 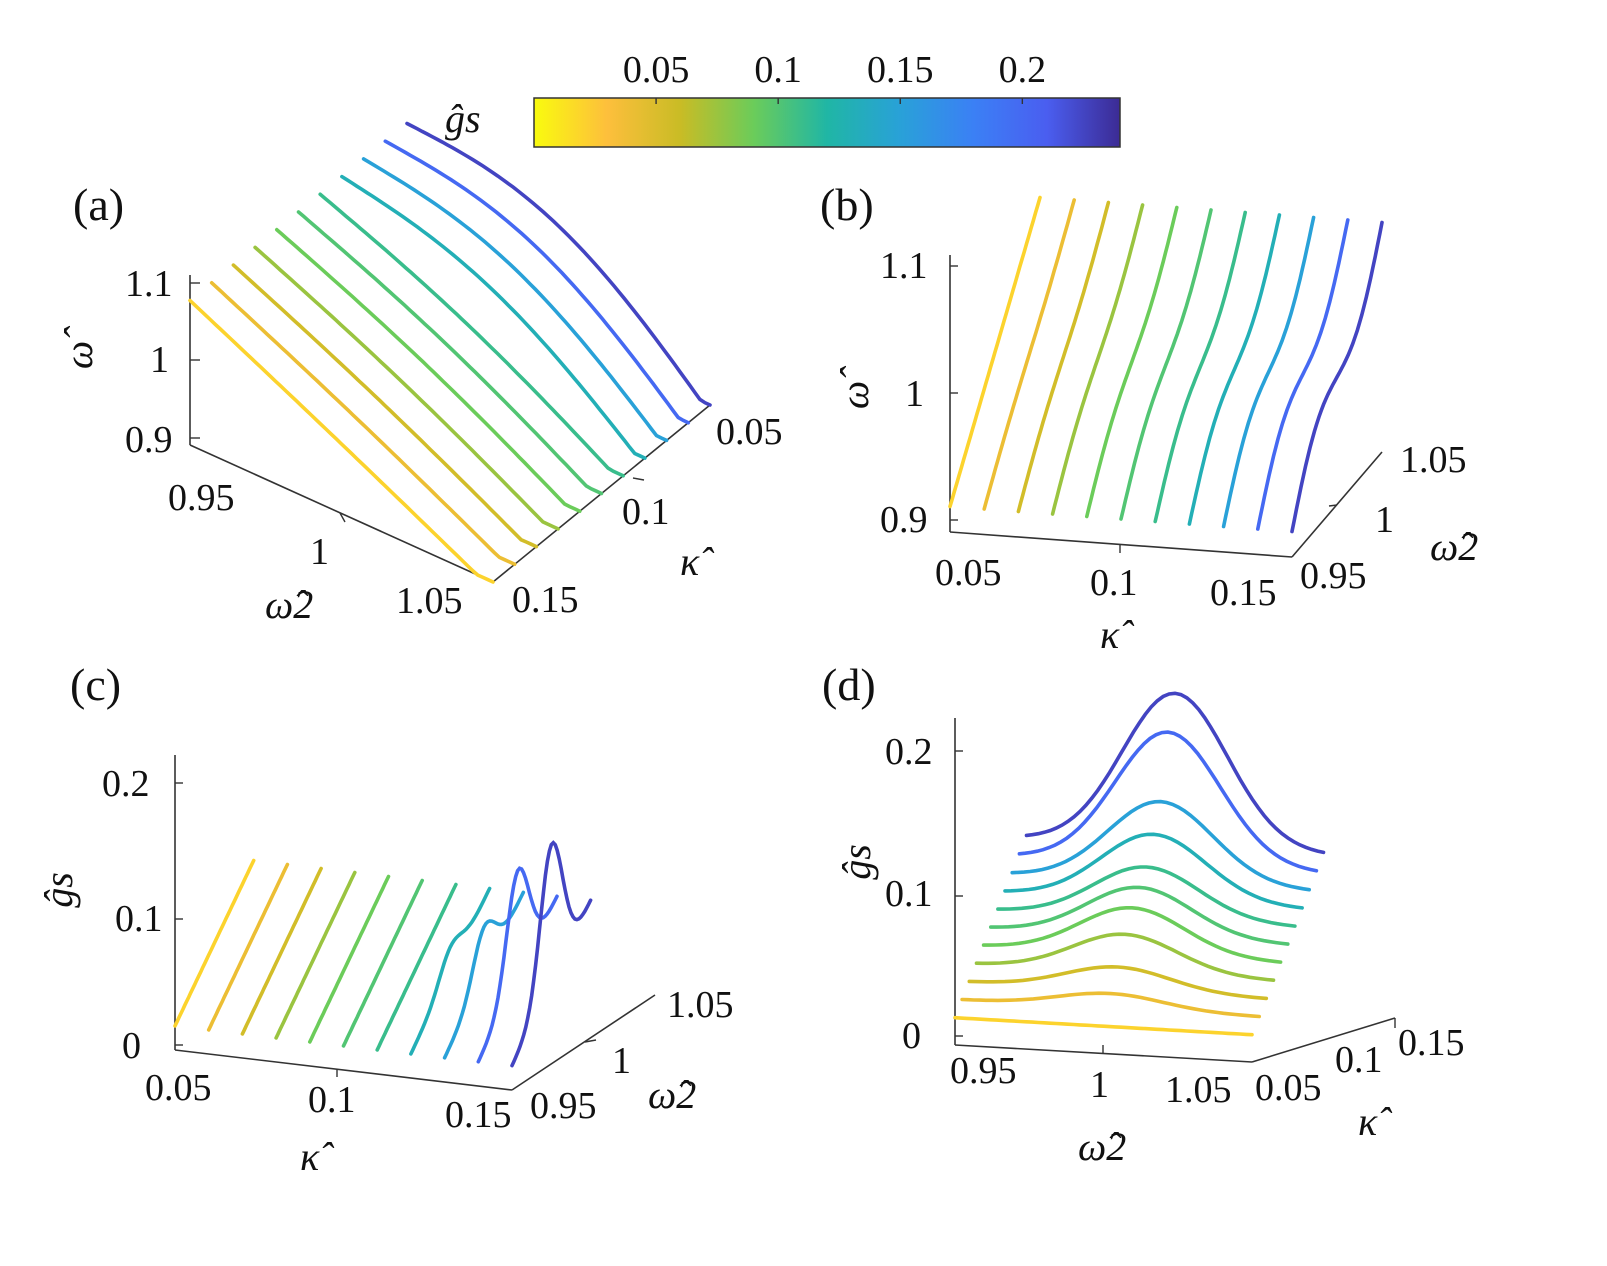 What do you see at coordinates (914, 394) in the screenshot?
I see `panel-b-ztick-1: 1` at bounding box center [914, 394].